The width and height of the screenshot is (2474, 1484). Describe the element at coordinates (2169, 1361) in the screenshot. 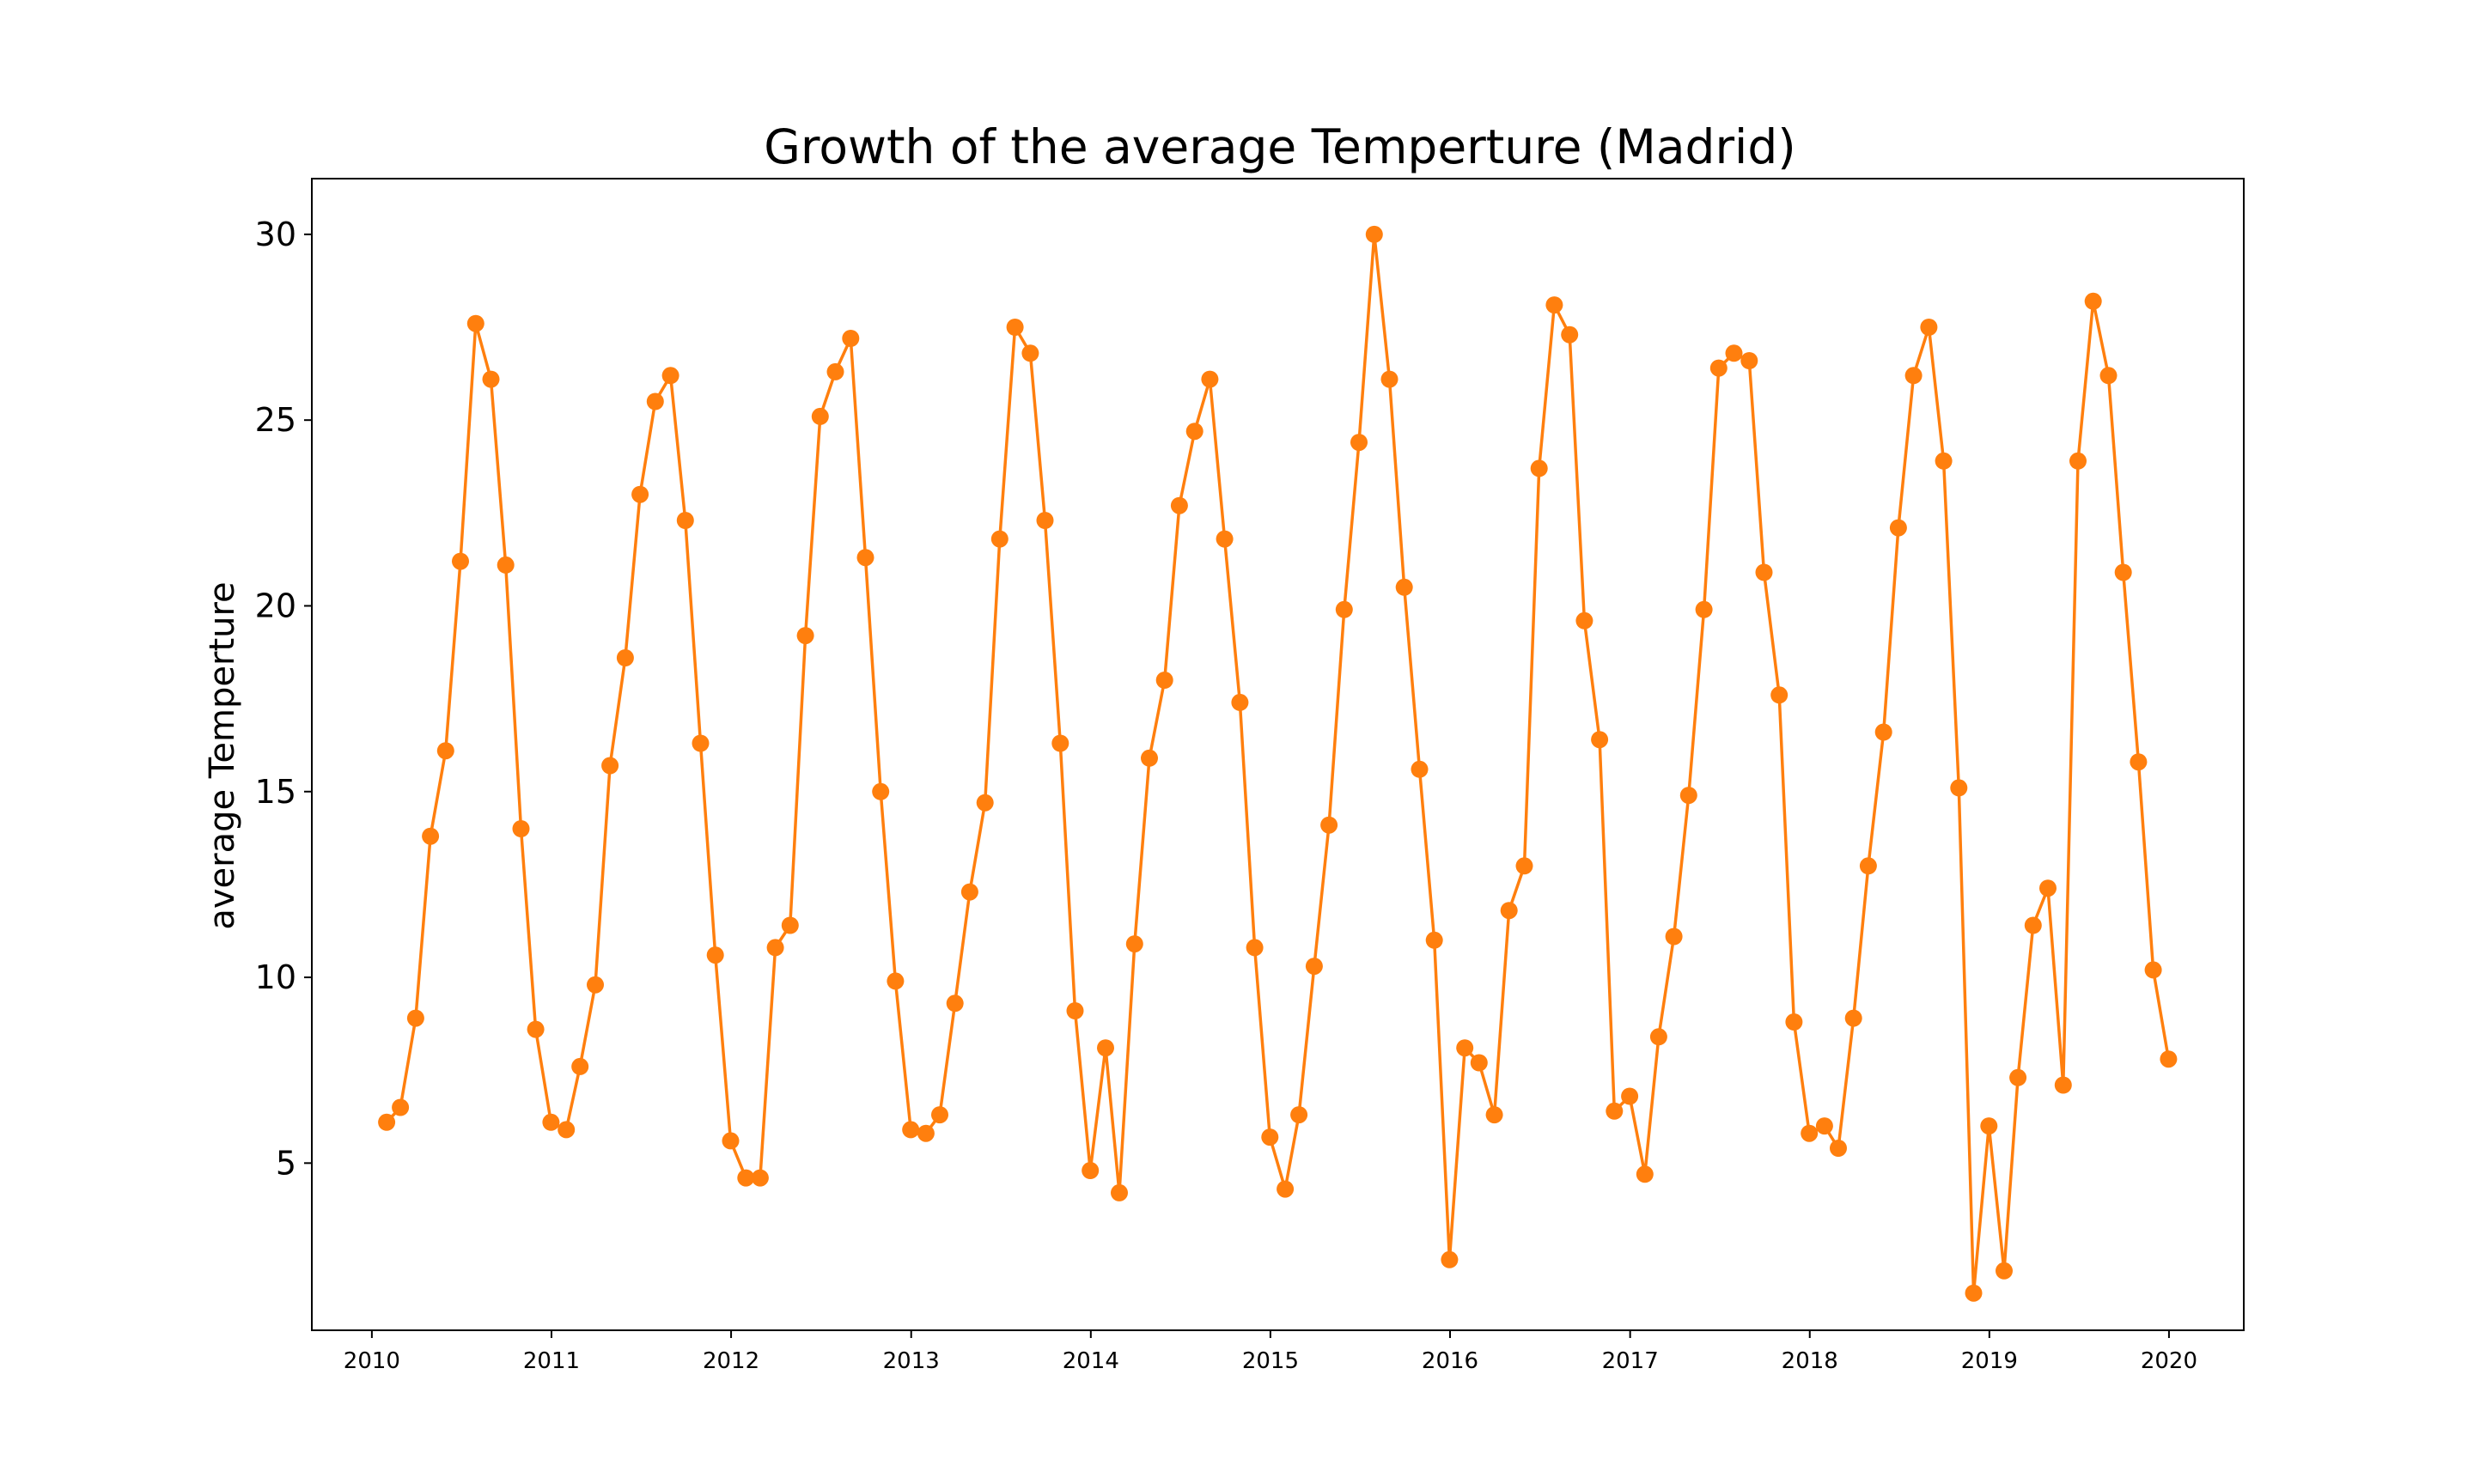

I see `x-tick-label: 2020` at that location.